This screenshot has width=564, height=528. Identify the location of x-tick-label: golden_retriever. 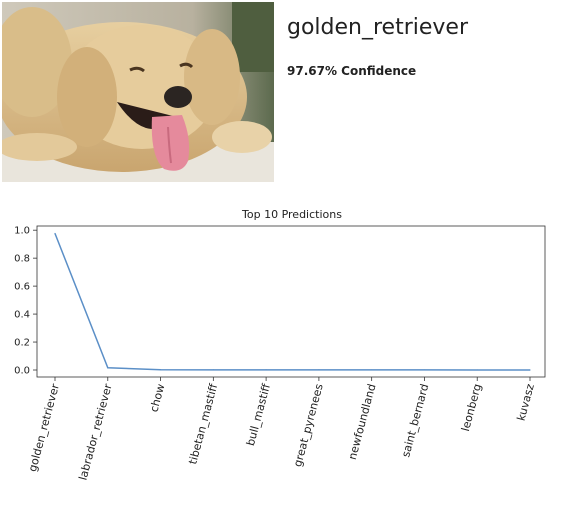
(44, 427).